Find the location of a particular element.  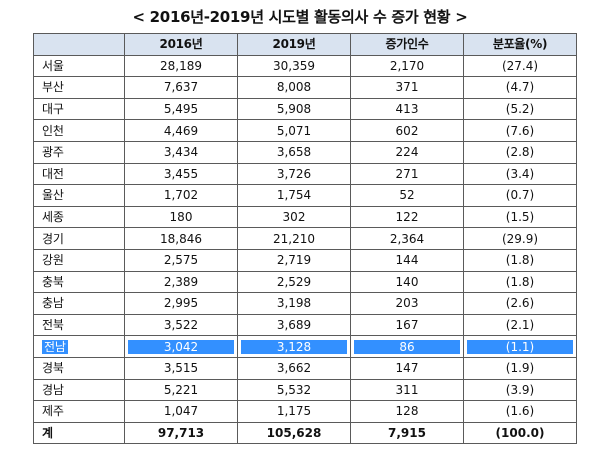

share-cell-text: (2.8) is located at coordinates (520, 152).